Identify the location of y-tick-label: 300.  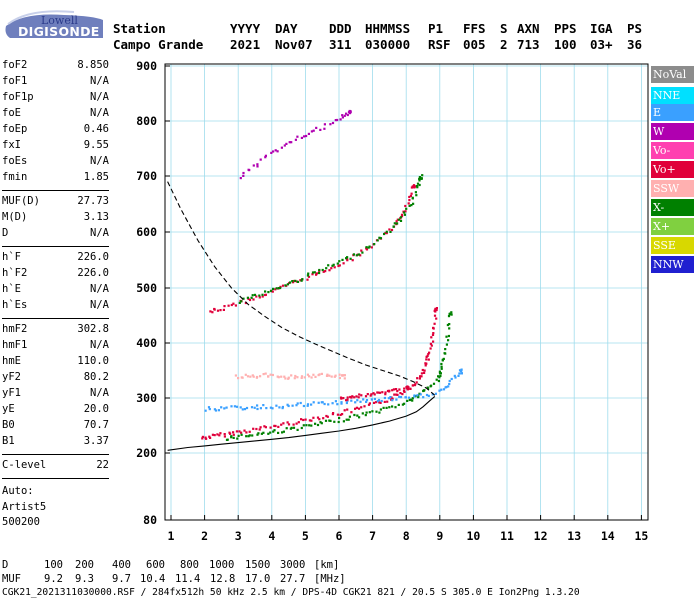
(146, 398).